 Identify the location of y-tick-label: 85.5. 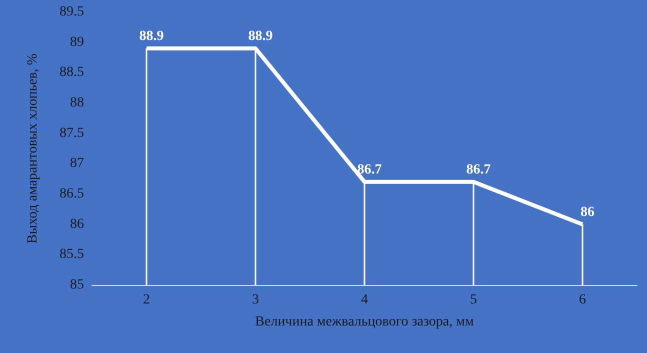
(72, 254).